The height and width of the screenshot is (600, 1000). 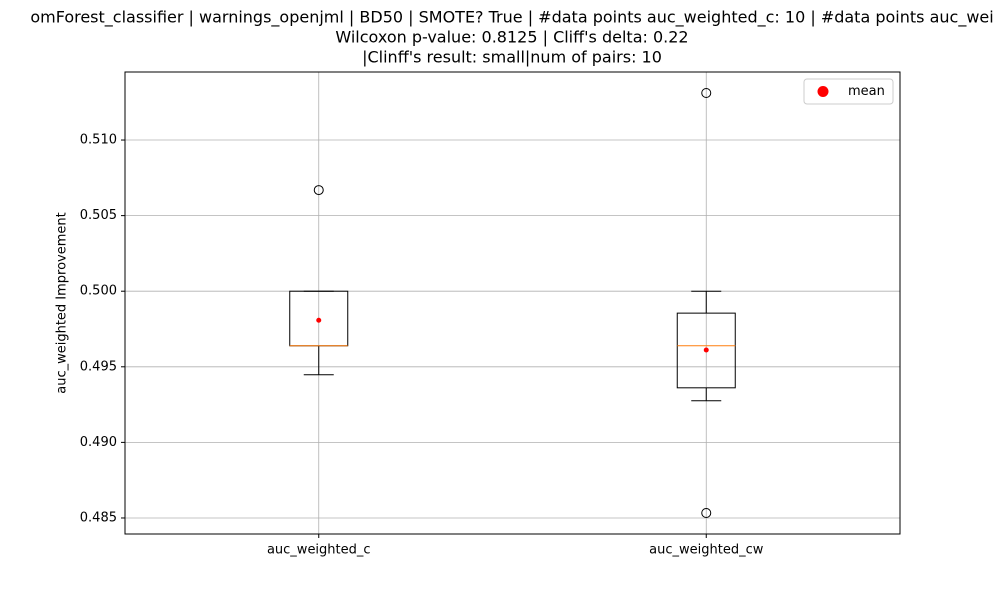 I want to click on y-tick-label: 0.510, so click(x=98, y=140).